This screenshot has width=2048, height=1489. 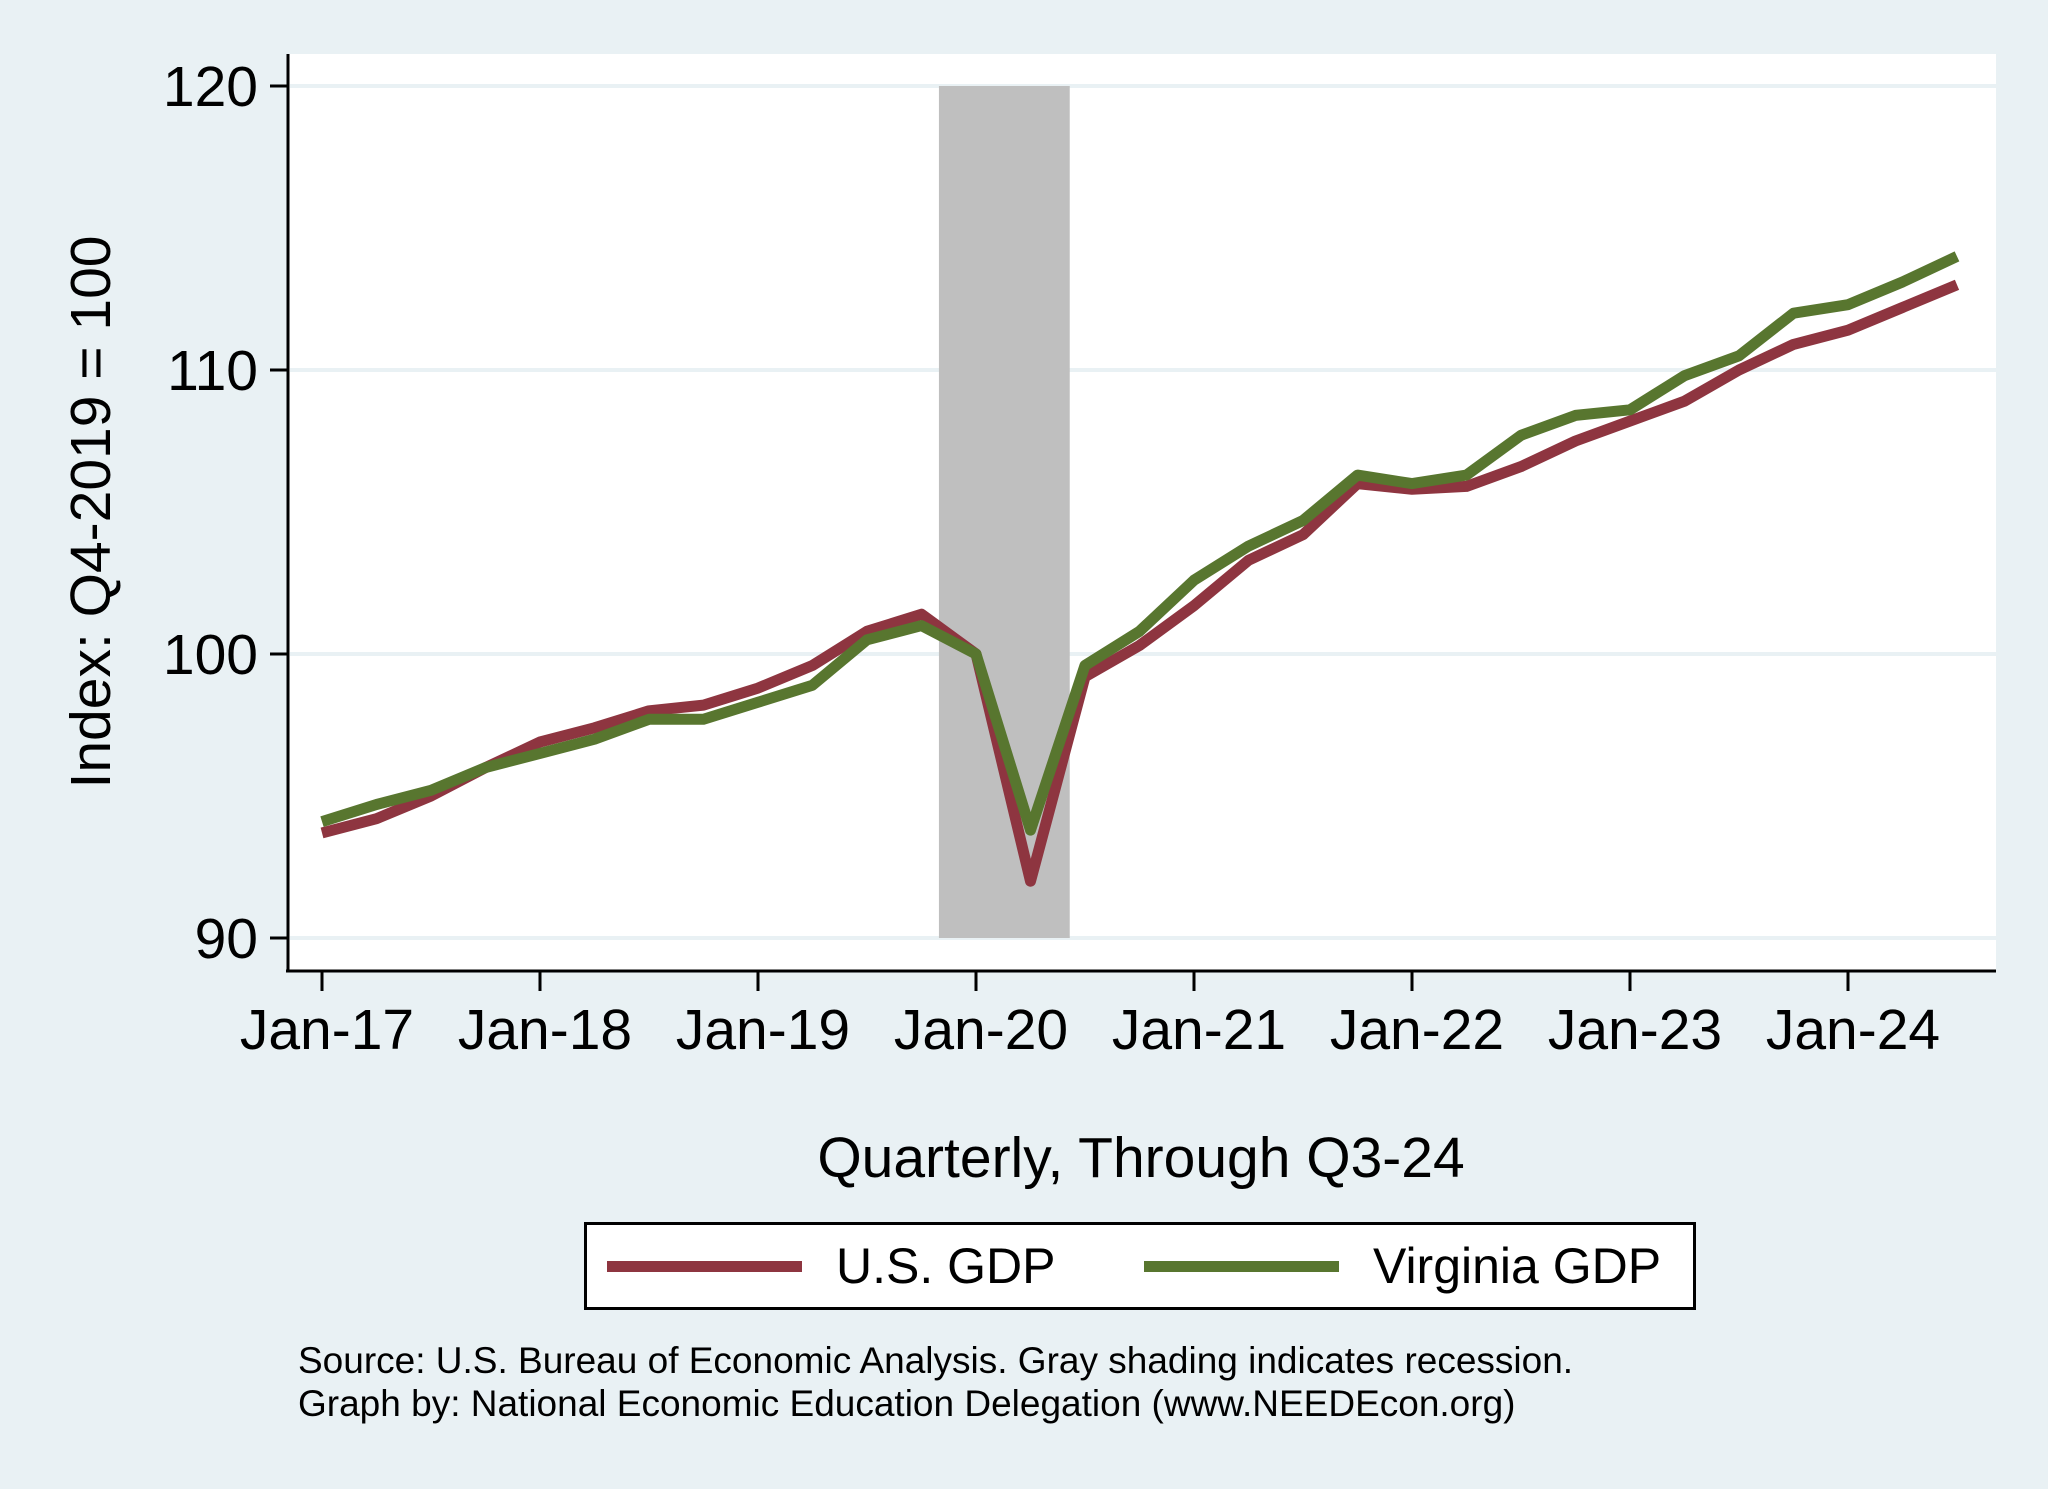 What do you see at coordinates (225, 513) in the screenshot?
I see `y-ticks: 90 100 110 120` at bounding box center [225, 513].